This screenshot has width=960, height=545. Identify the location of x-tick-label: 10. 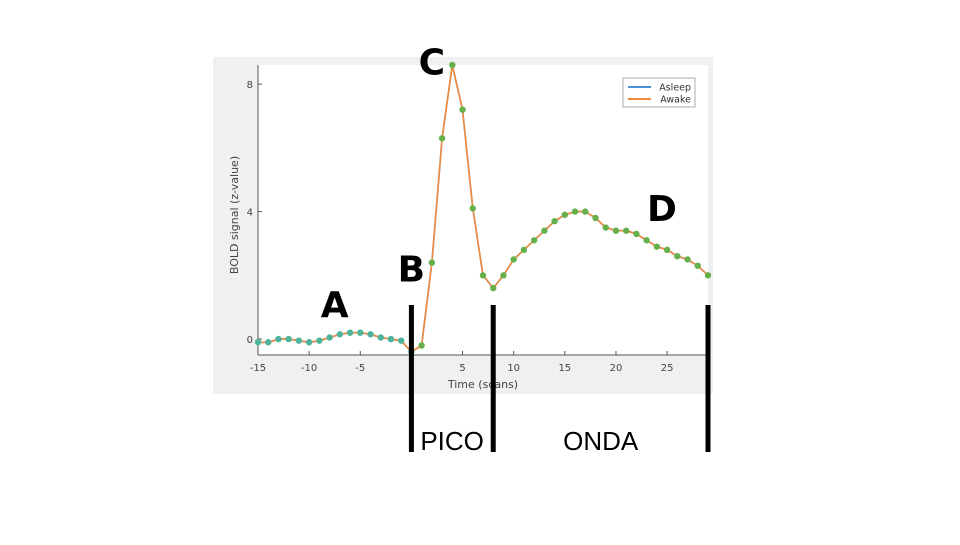
(513, 368).